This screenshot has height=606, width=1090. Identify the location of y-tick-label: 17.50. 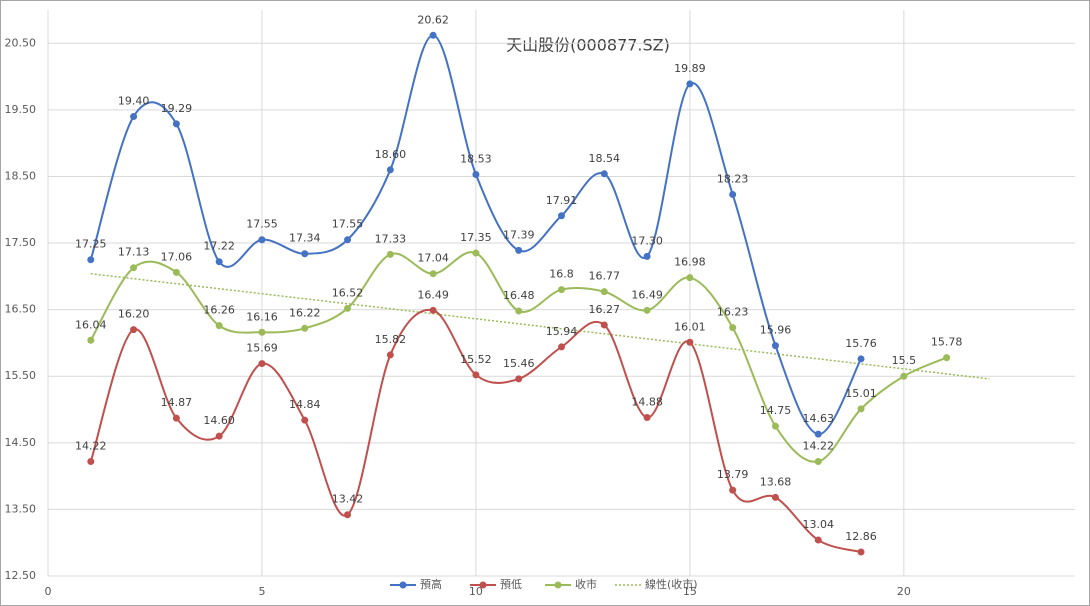
(21, 242).